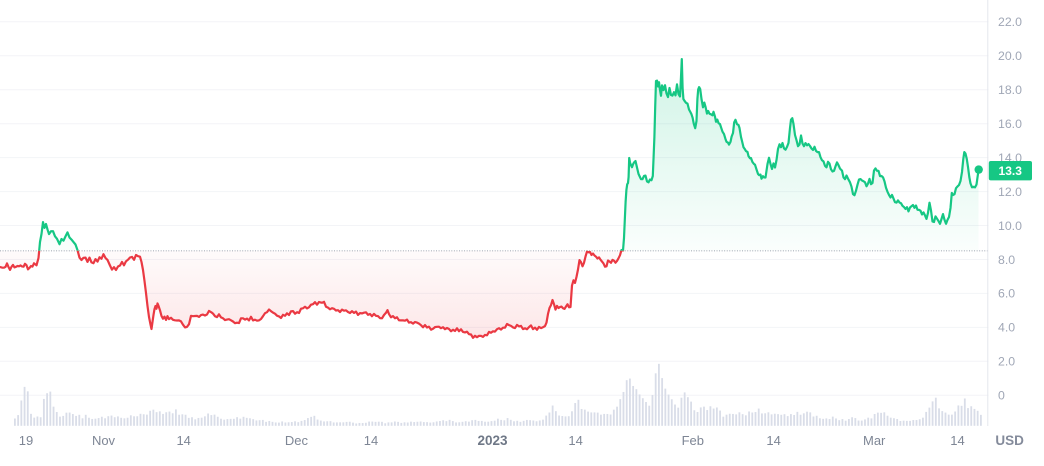 The image size is (1044, 466). Describe the element at coordinates (1001, 396) in the screenshot. I see `svg-text: 0` at that location.